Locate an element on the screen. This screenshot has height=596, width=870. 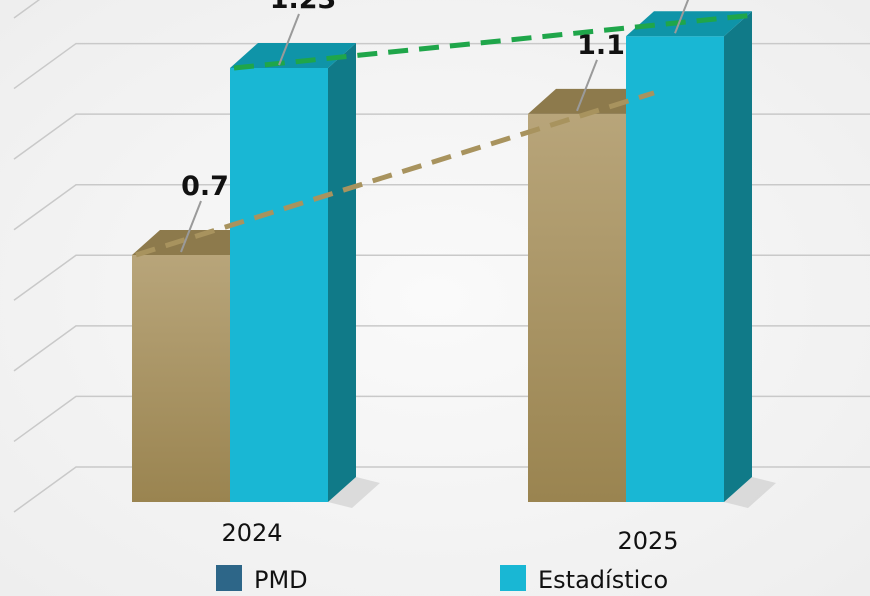
legend-swatch-pmd is located at coordinates (229, 578).